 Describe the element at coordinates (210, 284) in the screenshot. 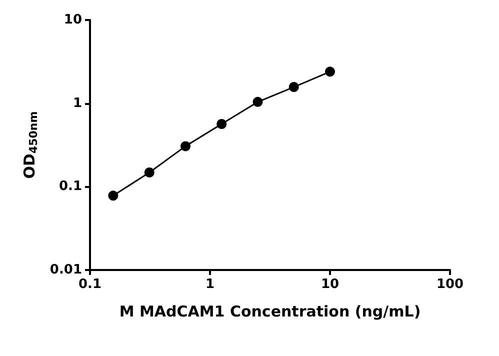

I see `x-tick-label: 1` at that location.